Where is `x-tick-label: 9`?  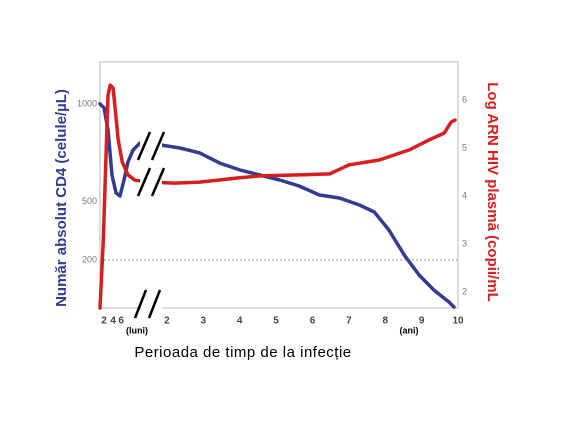 x-tick-label: 9 is located at coordinates (422, 321).